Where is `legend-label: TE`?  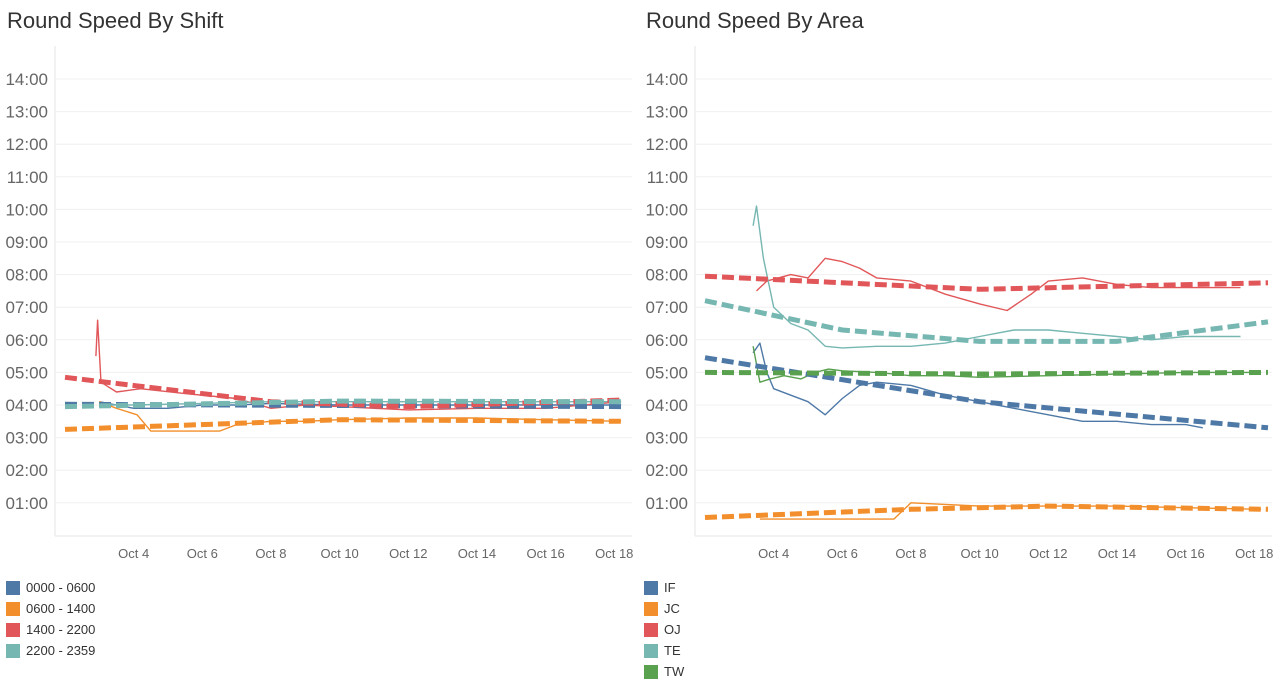 legend-label: TE is located at coordinates (672, 650).